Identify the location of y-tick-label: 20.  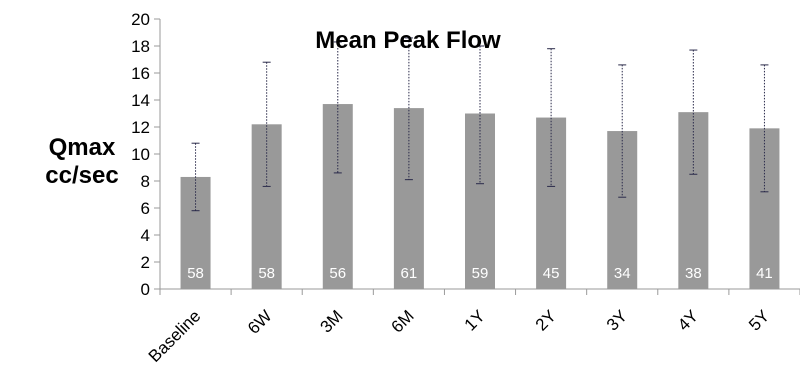
(140, 19).